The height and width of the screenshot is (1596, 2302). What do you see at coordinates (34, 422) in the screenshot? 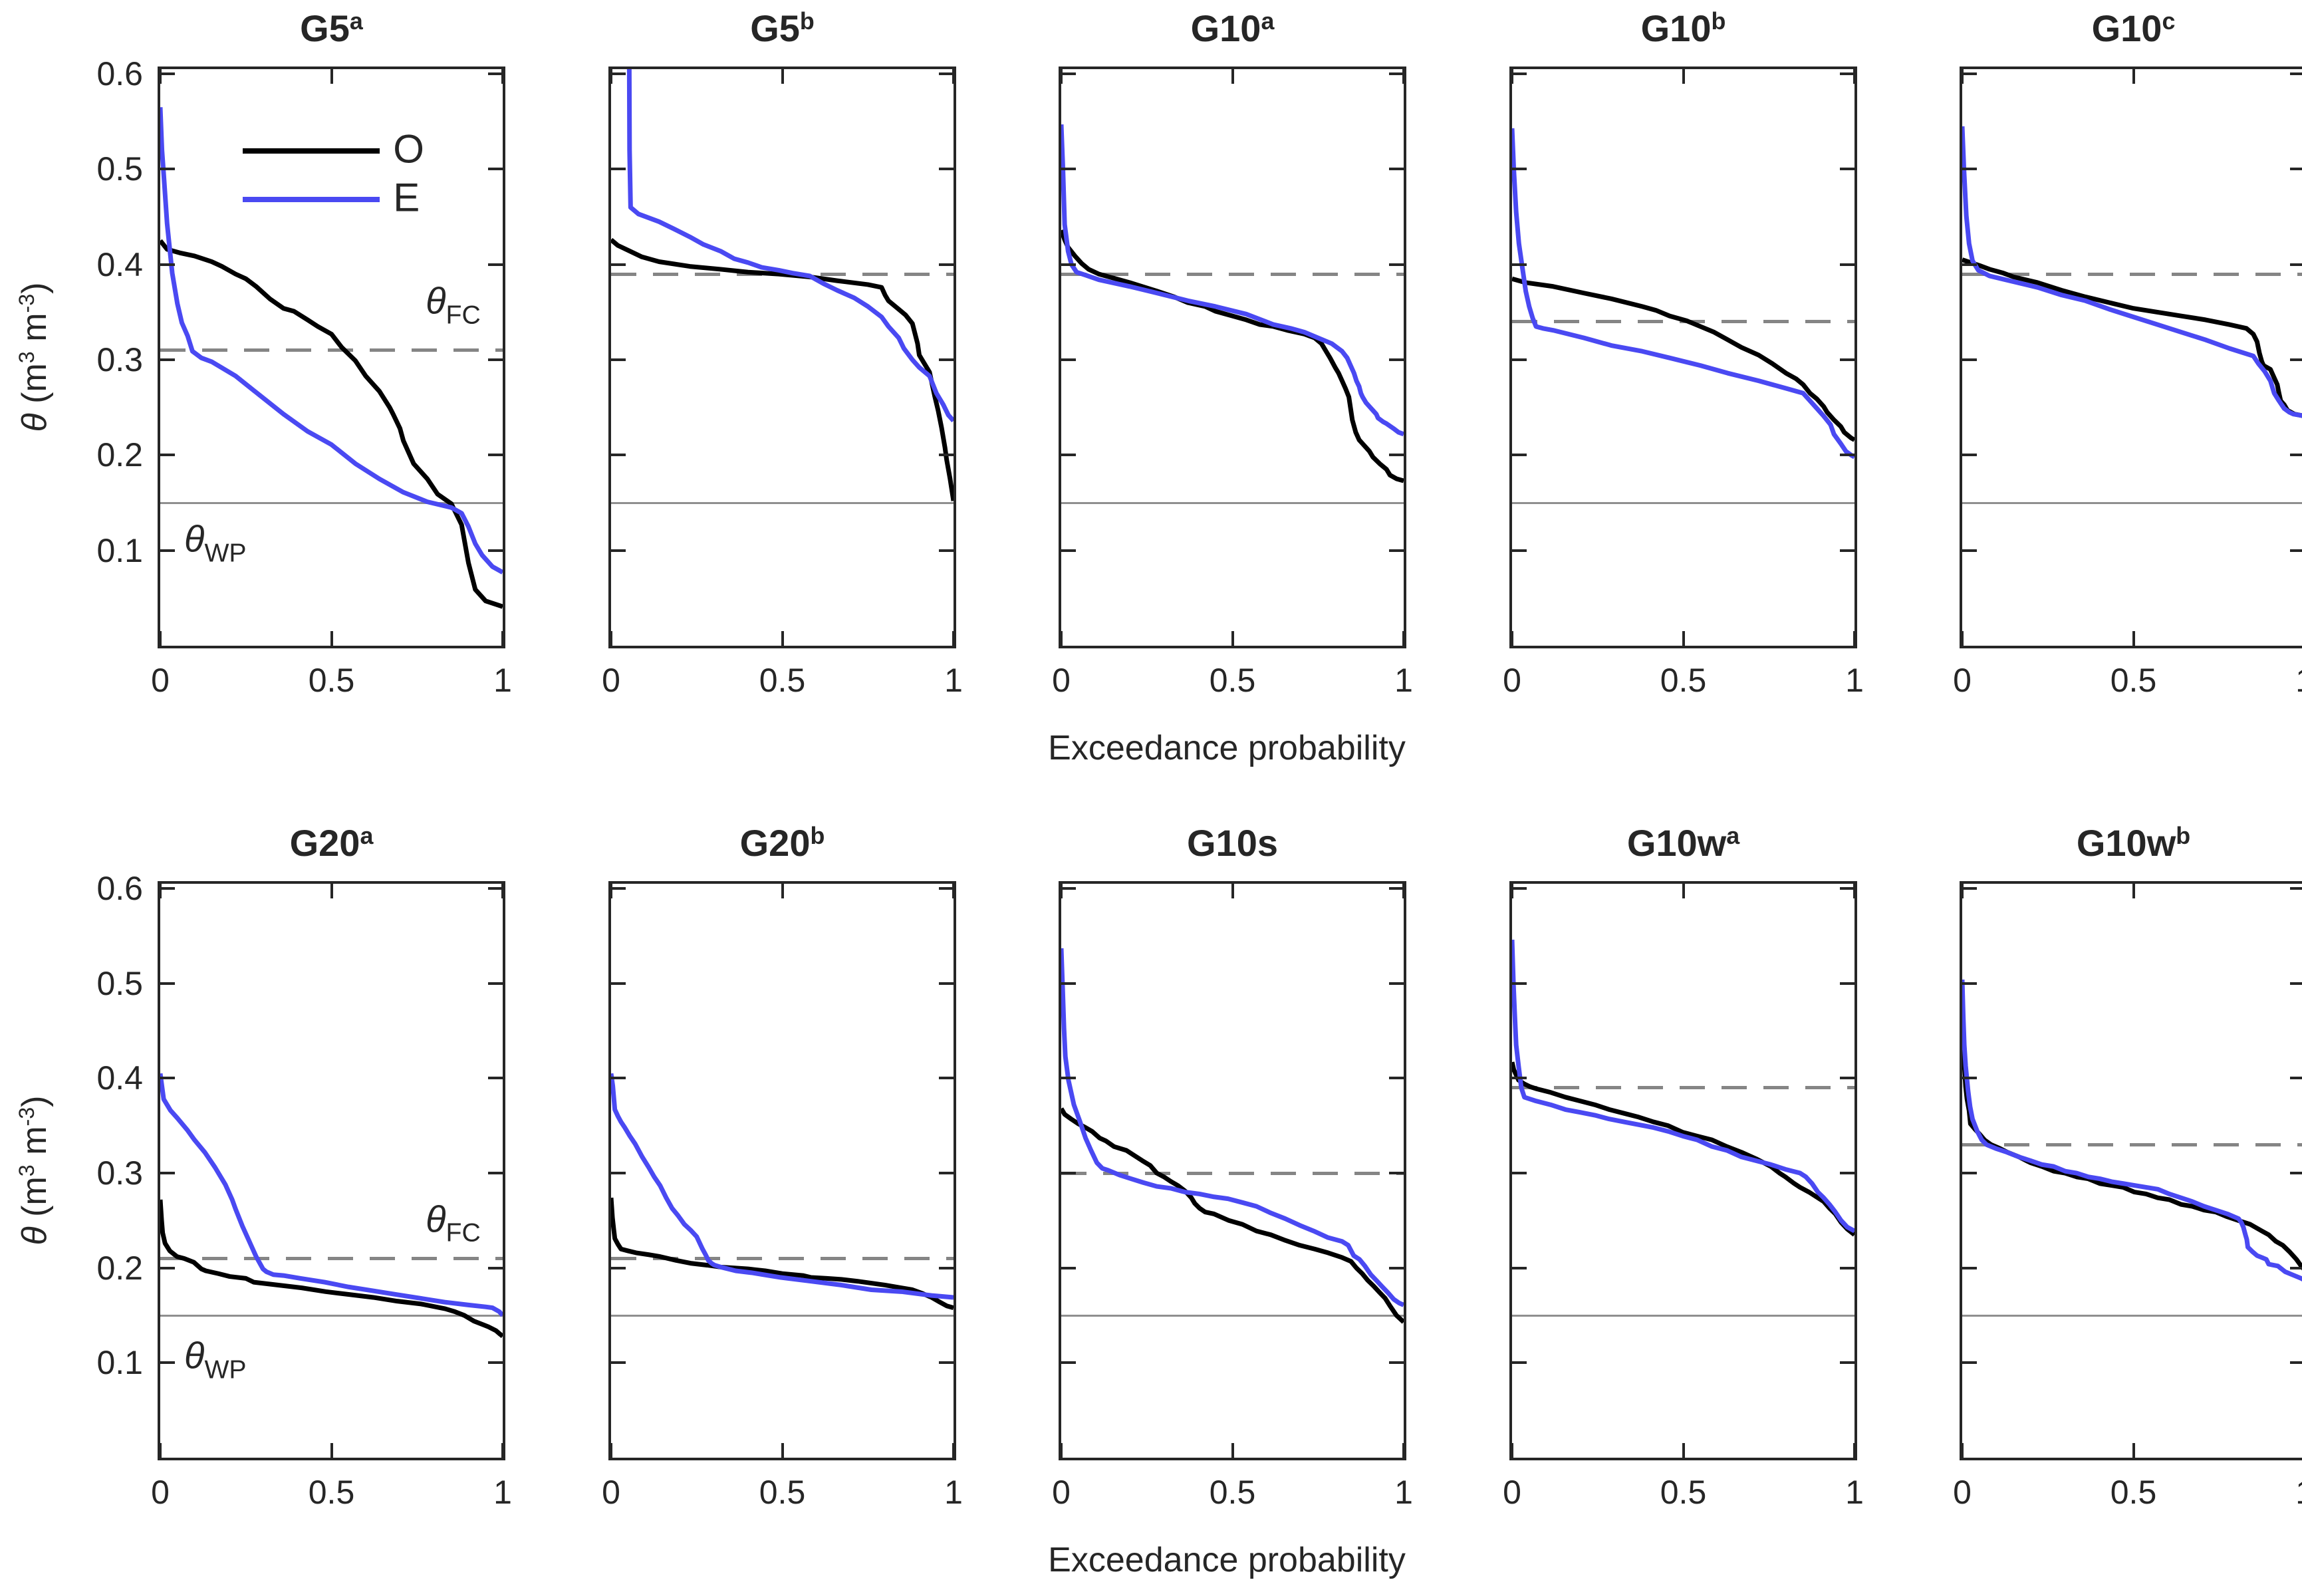
I see `ylabel-theta: θ` at bounding box center [34, 422].